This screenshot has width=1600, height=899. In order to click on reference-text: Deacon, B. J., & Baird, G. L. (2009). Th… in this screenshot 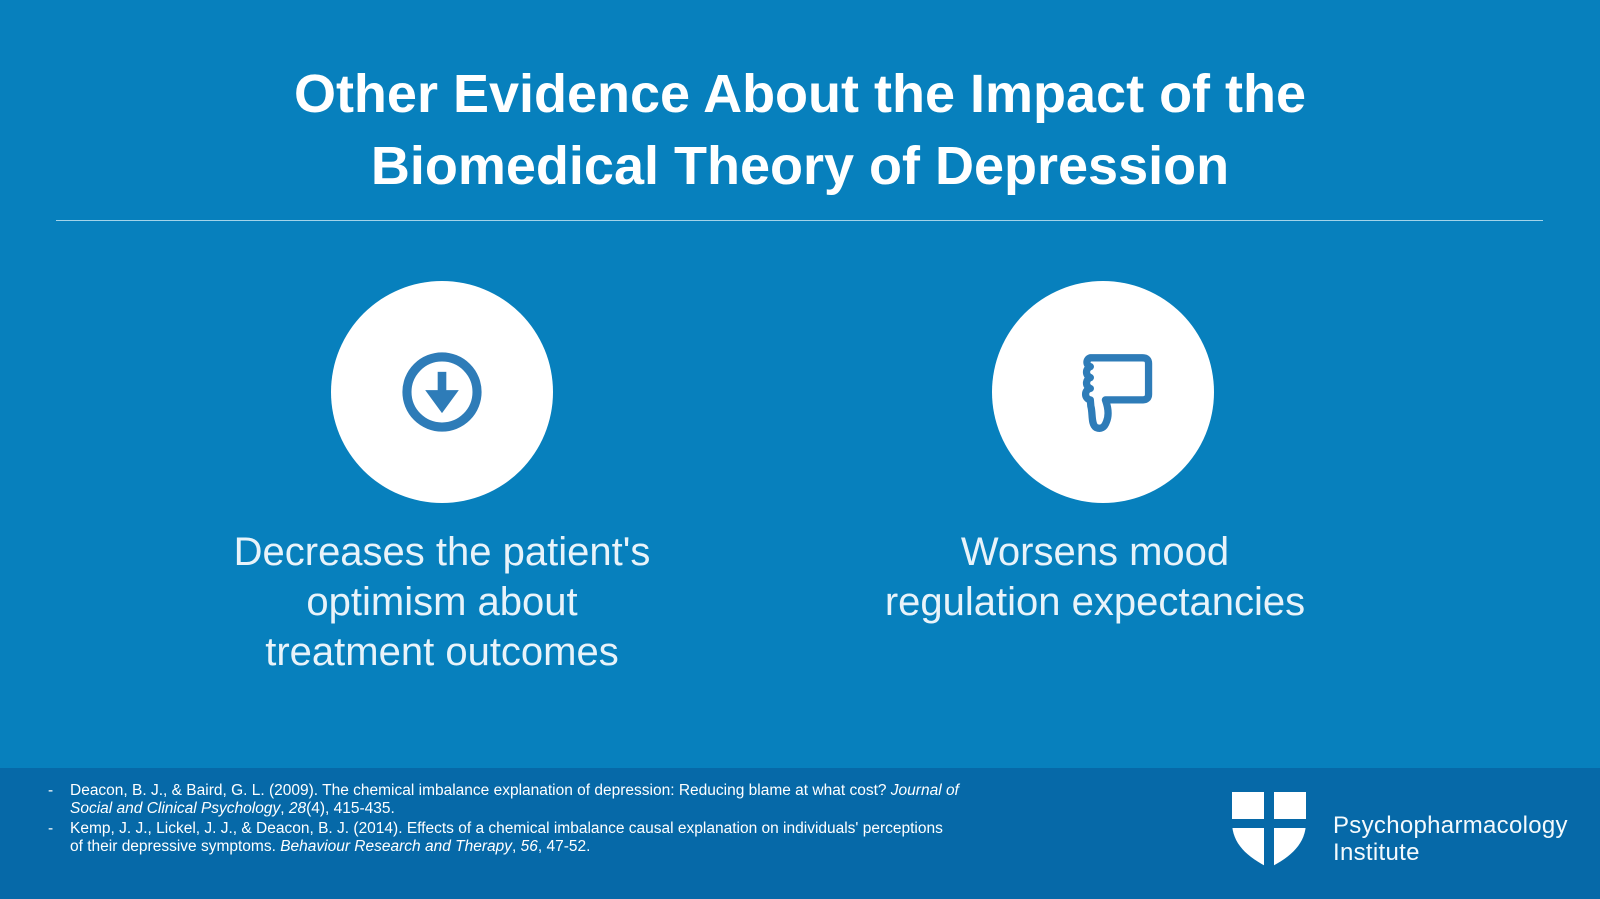, I will do `click(514, 799)`.